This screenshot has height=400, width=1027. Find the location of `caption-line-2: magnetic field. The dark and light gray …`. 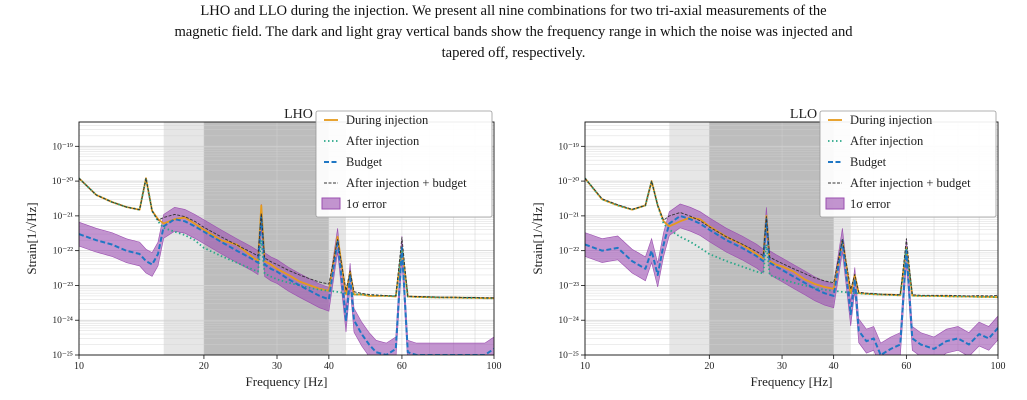

caption-line-2: magnetic field. The dark and light gray … is located at coordinates (513, 32).